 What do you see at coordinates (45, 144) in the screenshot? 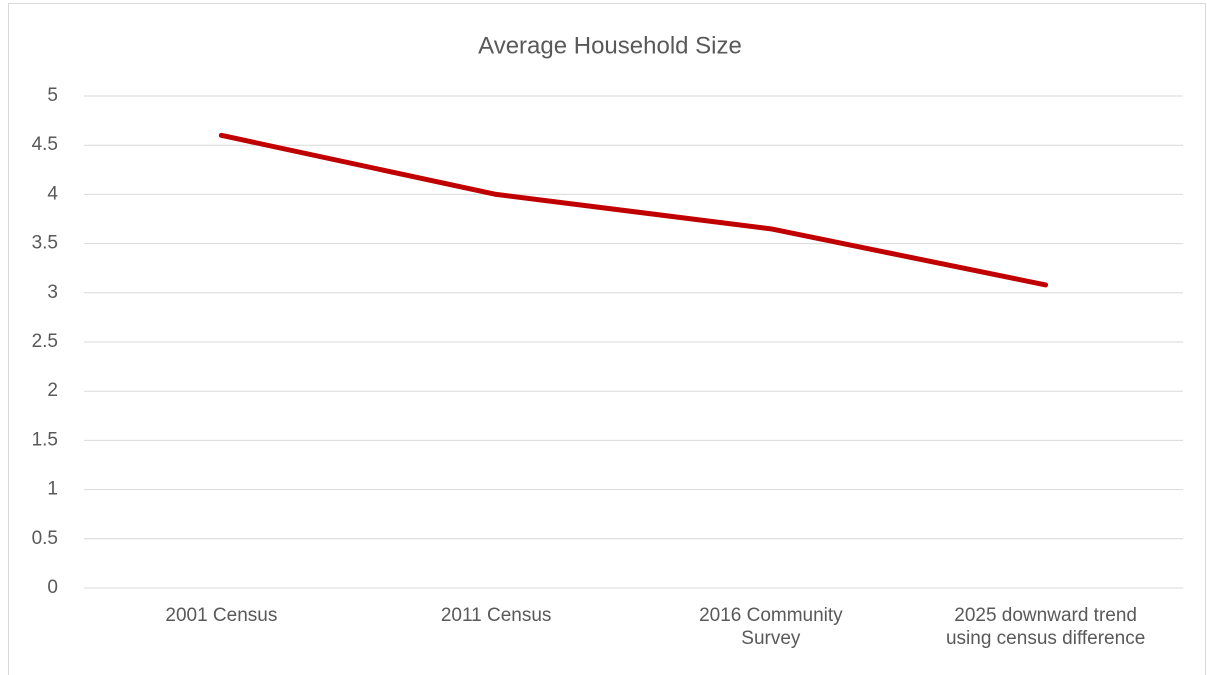
I see `y-tick-label: 4.5` at bounding box center [45, 144].